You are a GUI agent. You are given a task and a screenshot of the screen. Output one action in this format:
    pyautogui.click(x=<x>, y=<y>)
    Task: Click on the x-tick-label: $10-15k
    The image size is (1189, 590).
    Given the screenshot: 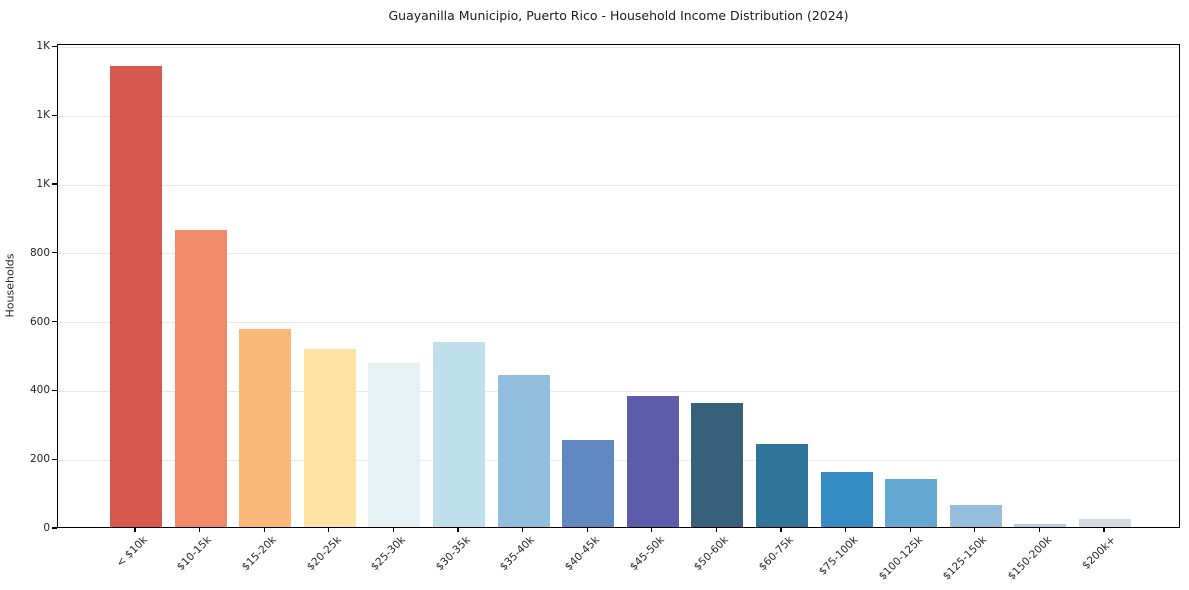 What is the action you would take?
    pyautogui.click(x=195, y=554)
    